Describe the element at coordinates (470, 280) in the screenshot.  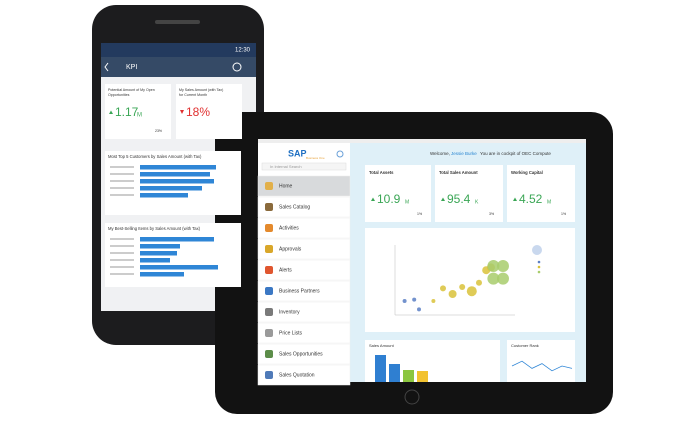
I see `scatter-panel` at that location.